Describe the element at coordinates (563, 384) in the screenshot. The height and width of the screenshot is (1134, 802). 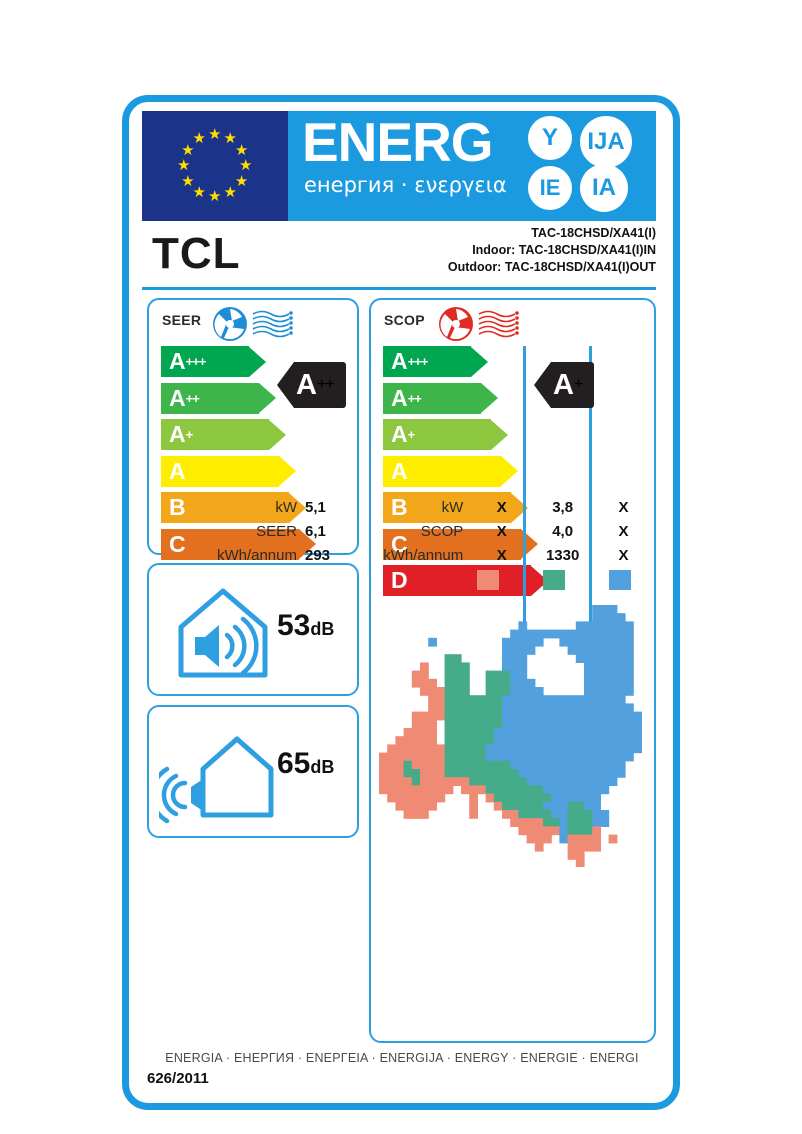
I see `scop-rating-letter: A` at that location.